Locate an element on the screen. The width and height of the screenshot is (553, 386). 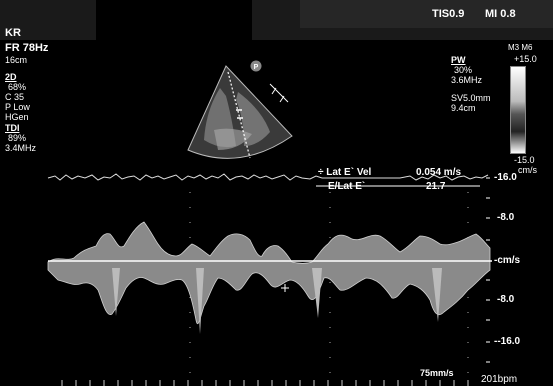
velocity-scale-top: +15.0 is located at coordinates (525, 59).